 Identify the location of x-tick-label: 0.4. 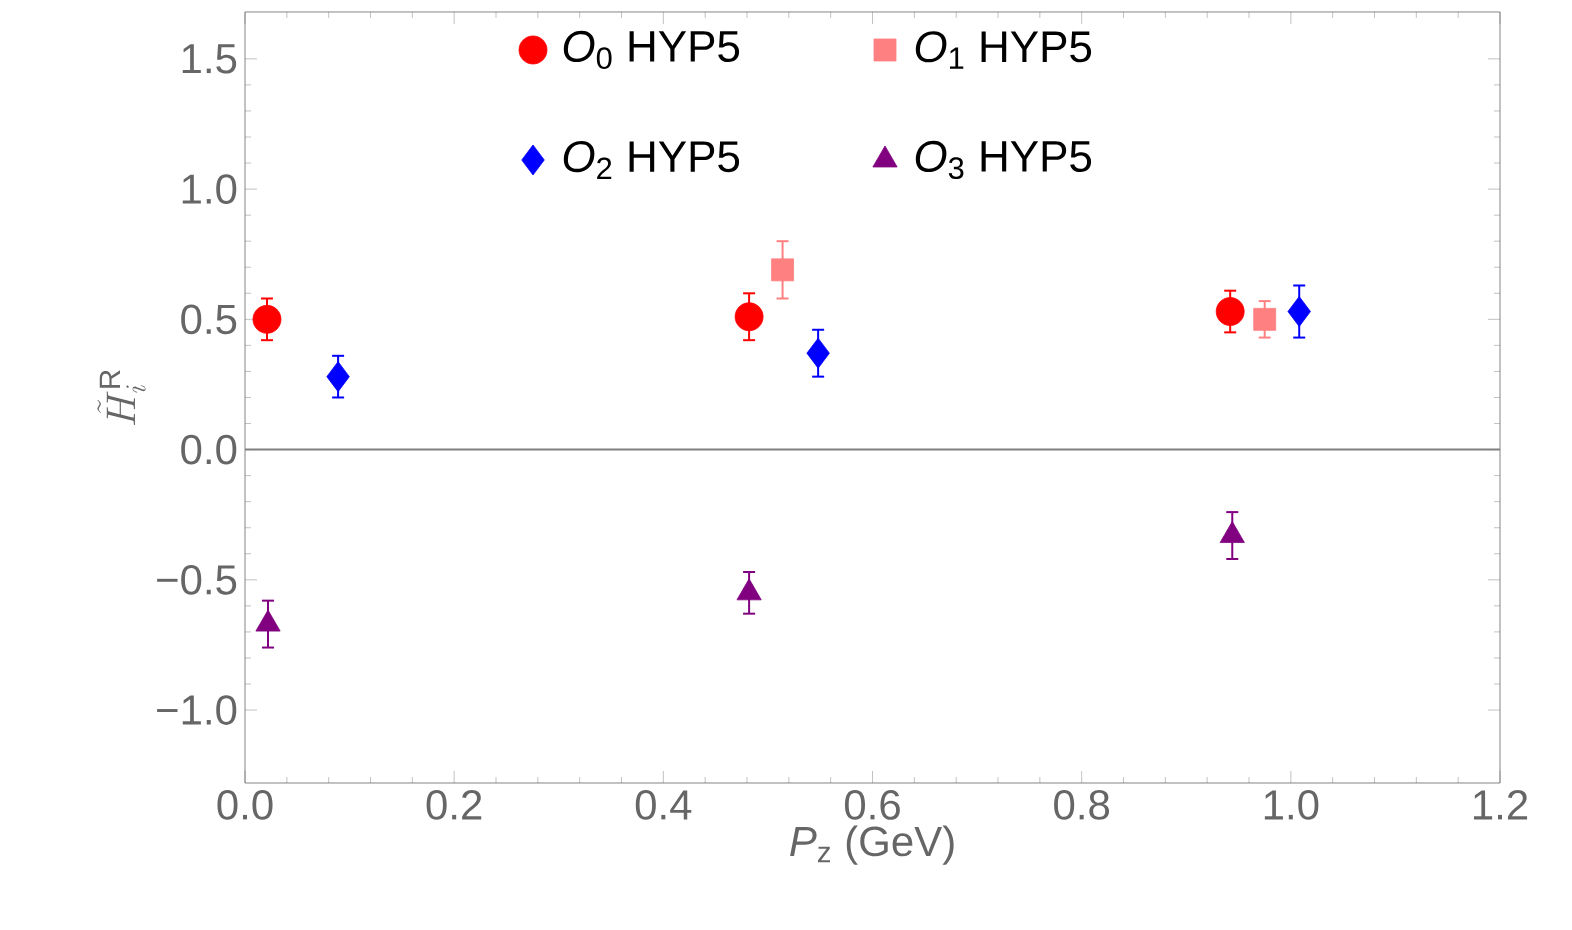
(663, 805).